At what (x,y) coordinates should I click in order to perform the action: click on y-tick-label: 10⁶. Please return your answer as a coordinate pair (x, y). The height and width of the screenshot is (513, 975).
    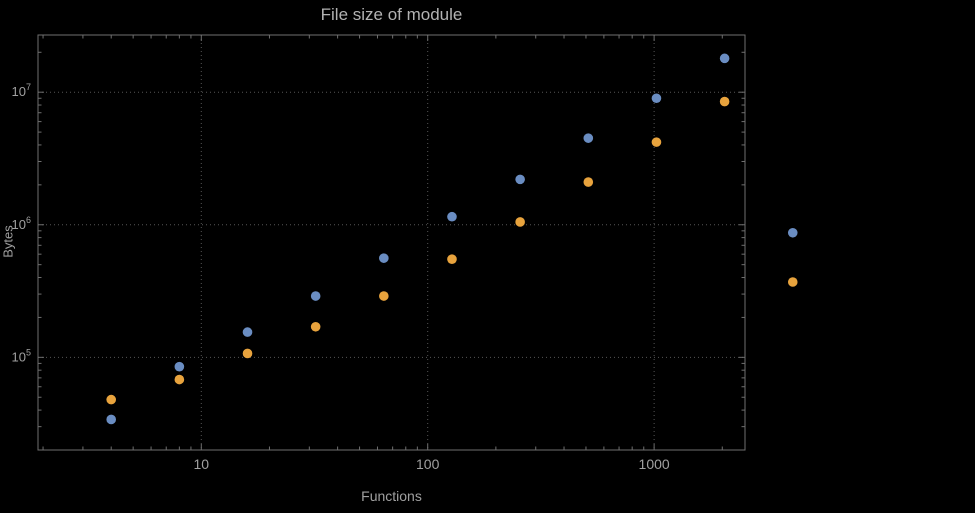
    Looking at the image, I should click on (21, 223).